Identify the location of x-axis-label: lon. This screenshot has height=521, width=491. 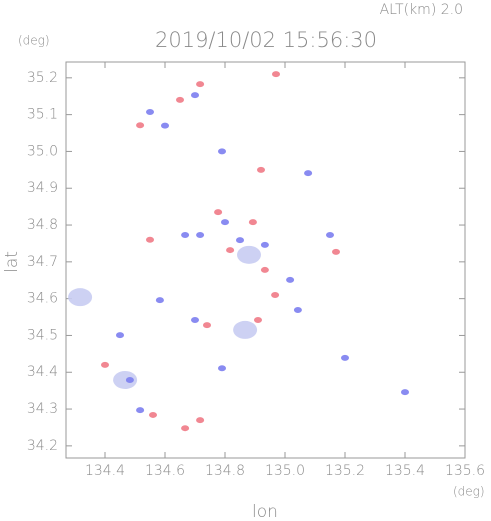
(265, 511).